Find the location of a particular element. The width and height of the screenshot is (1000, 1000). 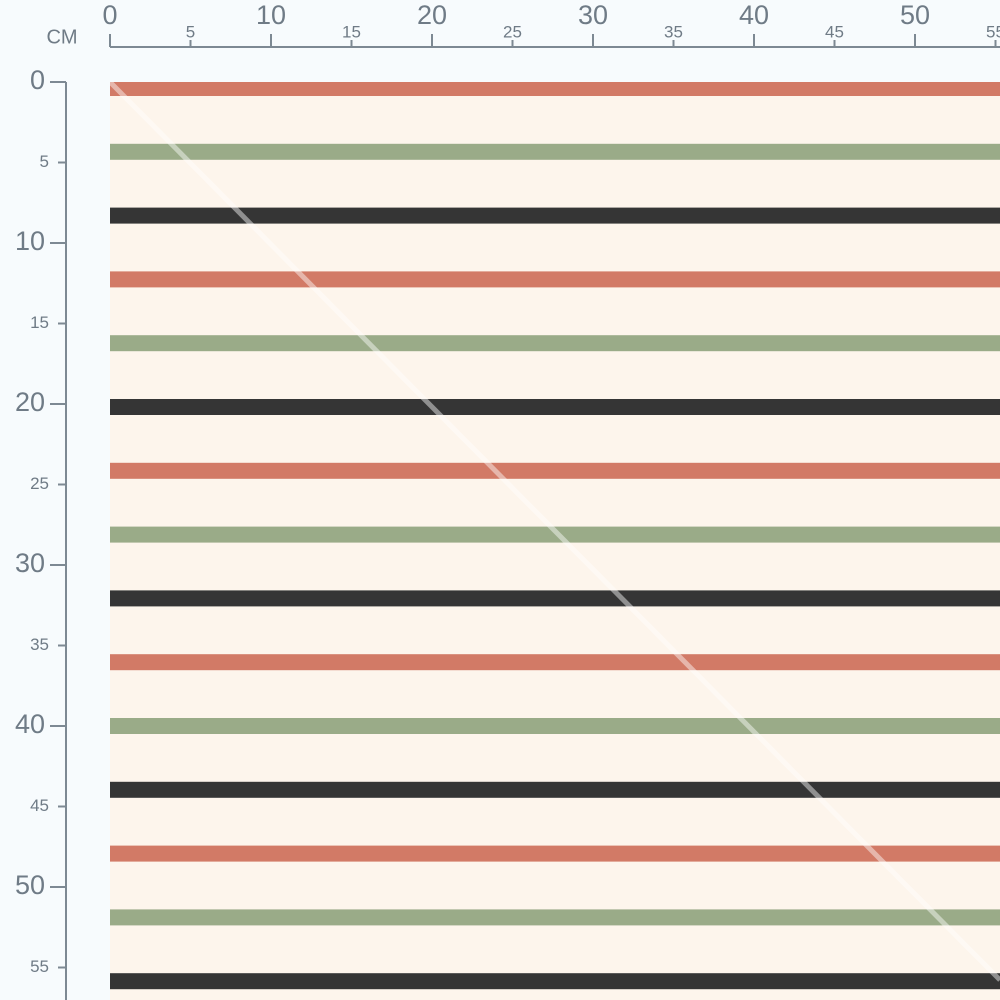

left-label: 35 is located at coordinates (39, 644).